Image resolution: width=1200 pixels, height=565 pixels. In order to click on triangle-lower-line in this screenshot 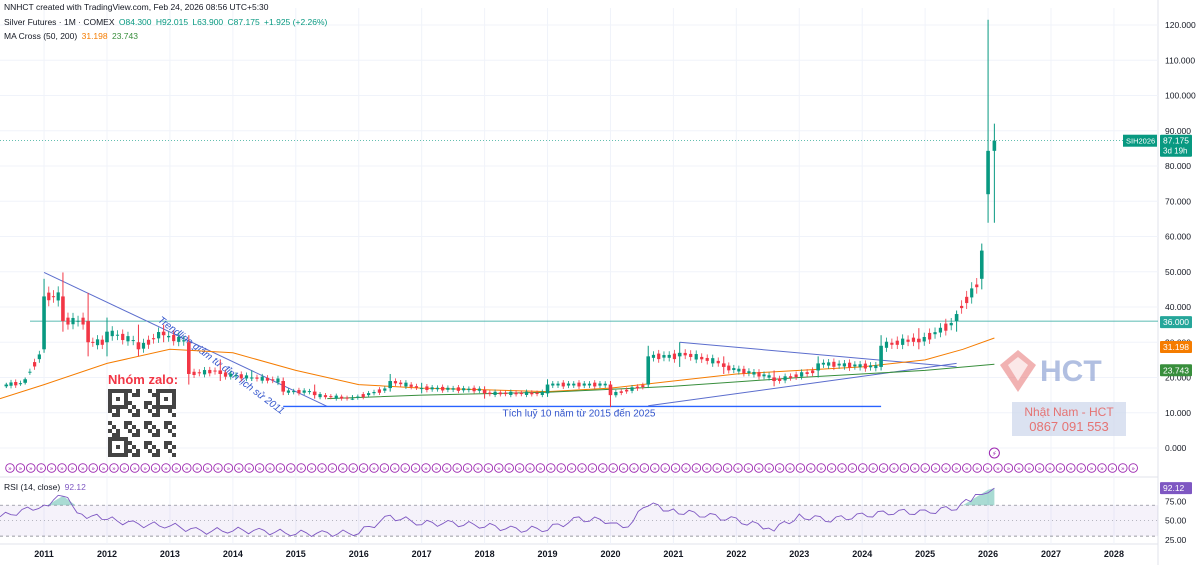, I will do `click(802, 384)`.